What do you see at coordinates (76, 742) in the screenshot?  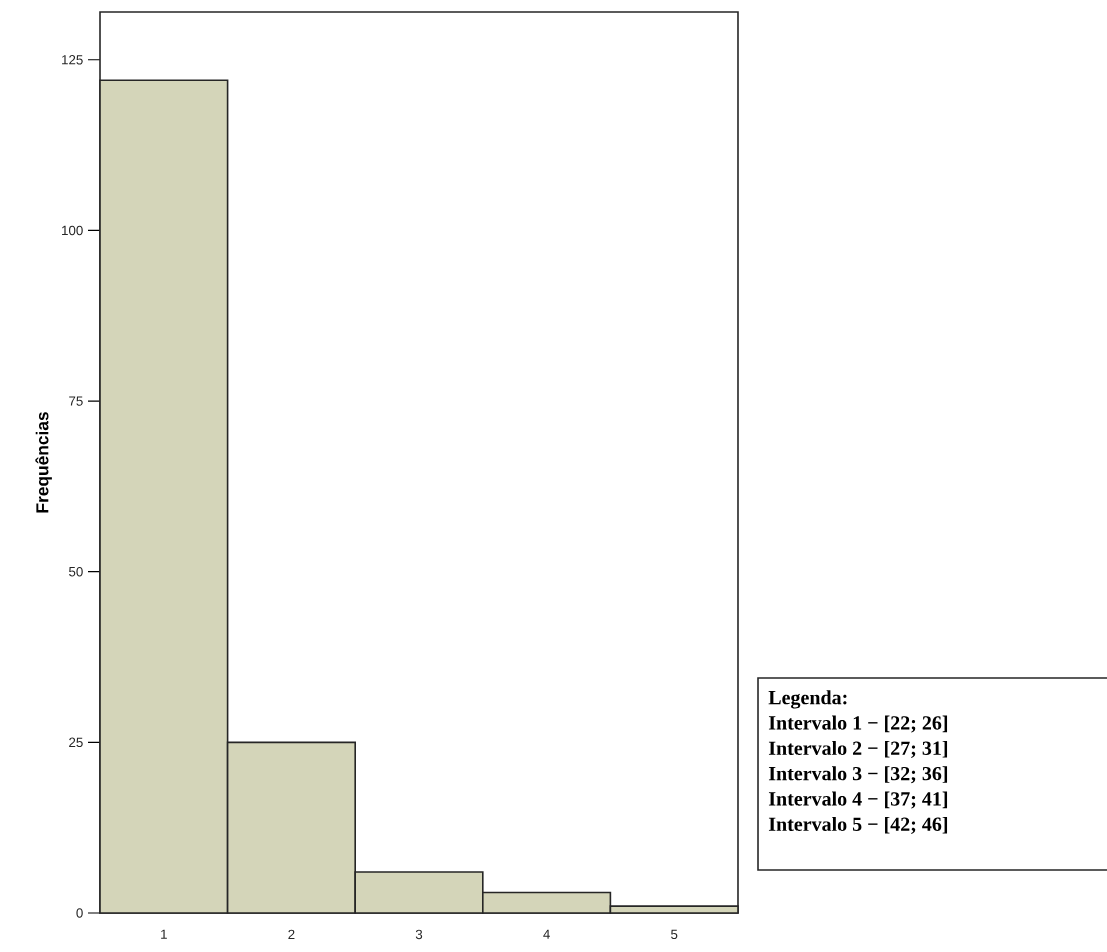 I see `y-tick-label: 25` at bounding box center [76, 742].